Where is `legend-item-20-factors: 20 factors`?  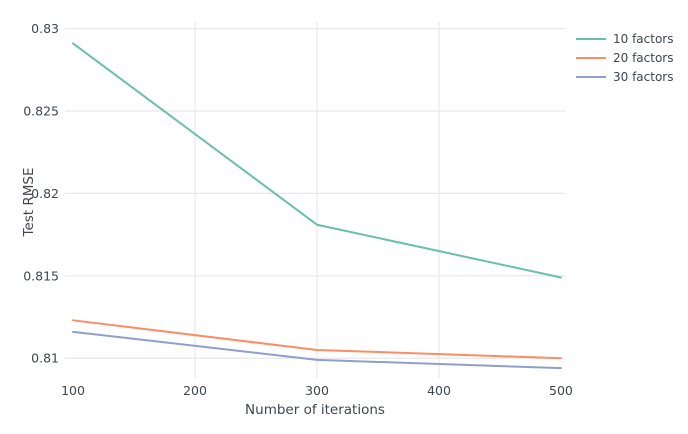
legend-item-20-factors: 20 factors is located at coordinates (625, 57).